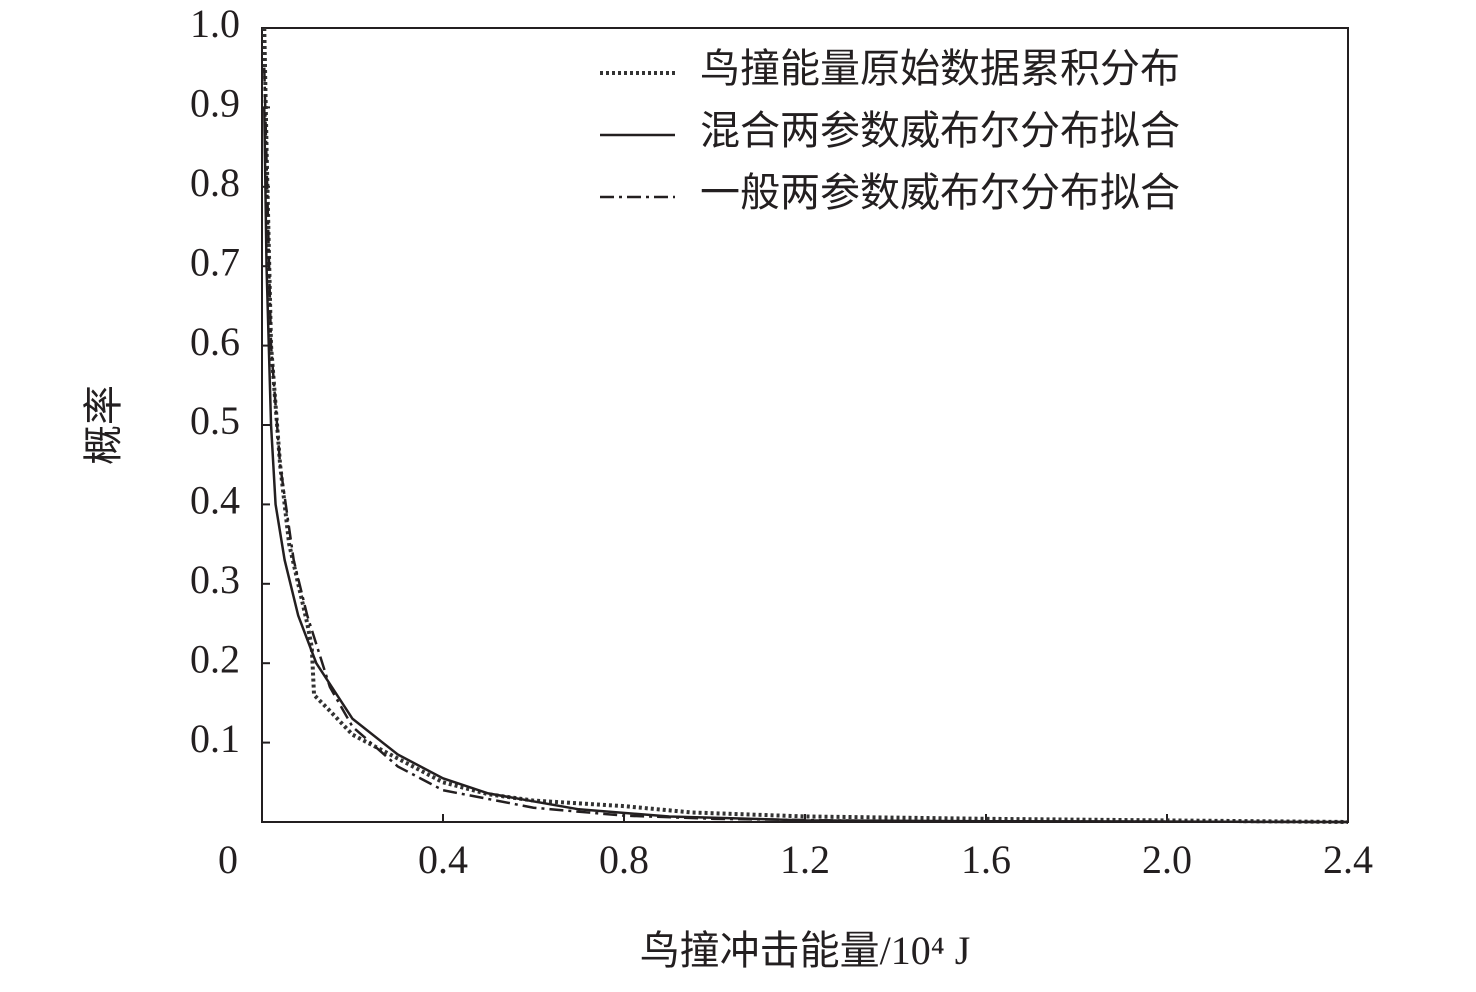  I want to click on y-tick-label: 0.7, so click(215, 261).